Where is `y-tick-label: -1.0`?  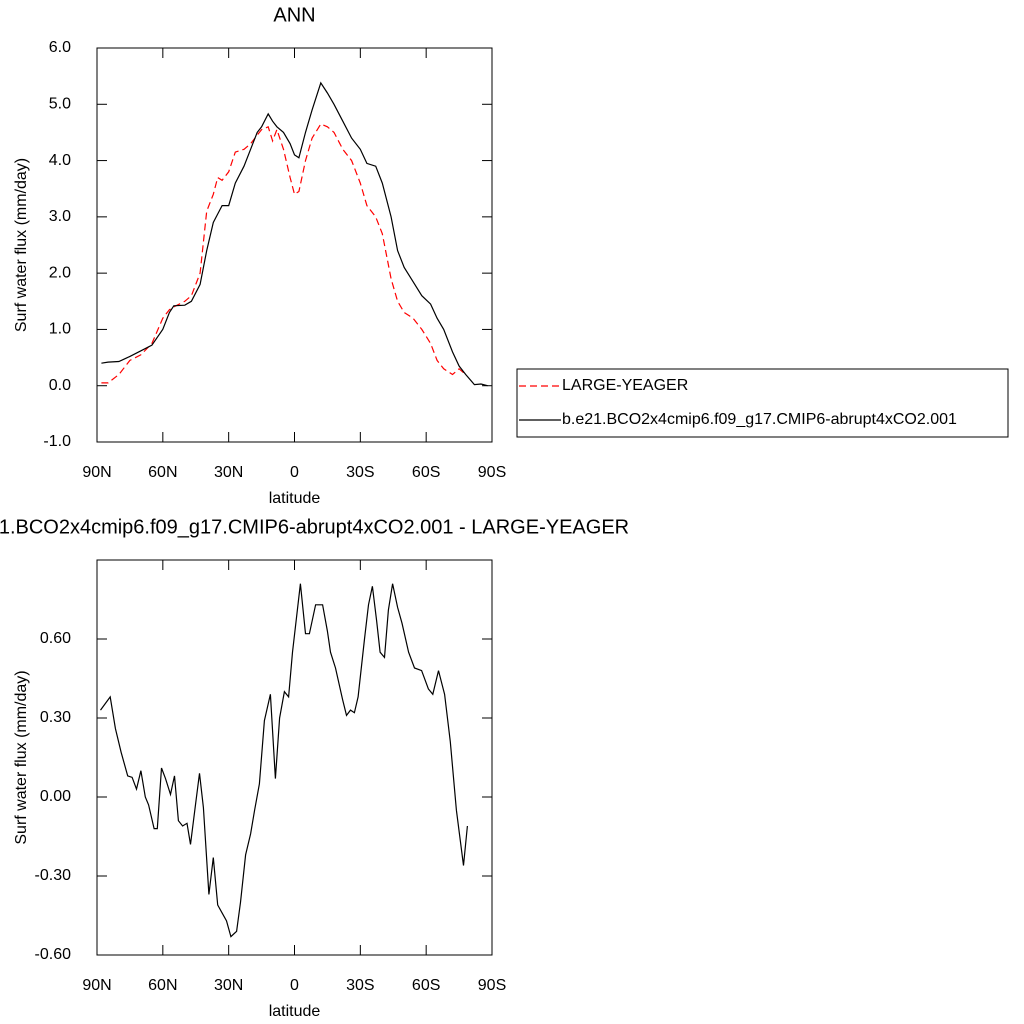 y-tick-label: -1.0 is located at coordinates (57, 441).